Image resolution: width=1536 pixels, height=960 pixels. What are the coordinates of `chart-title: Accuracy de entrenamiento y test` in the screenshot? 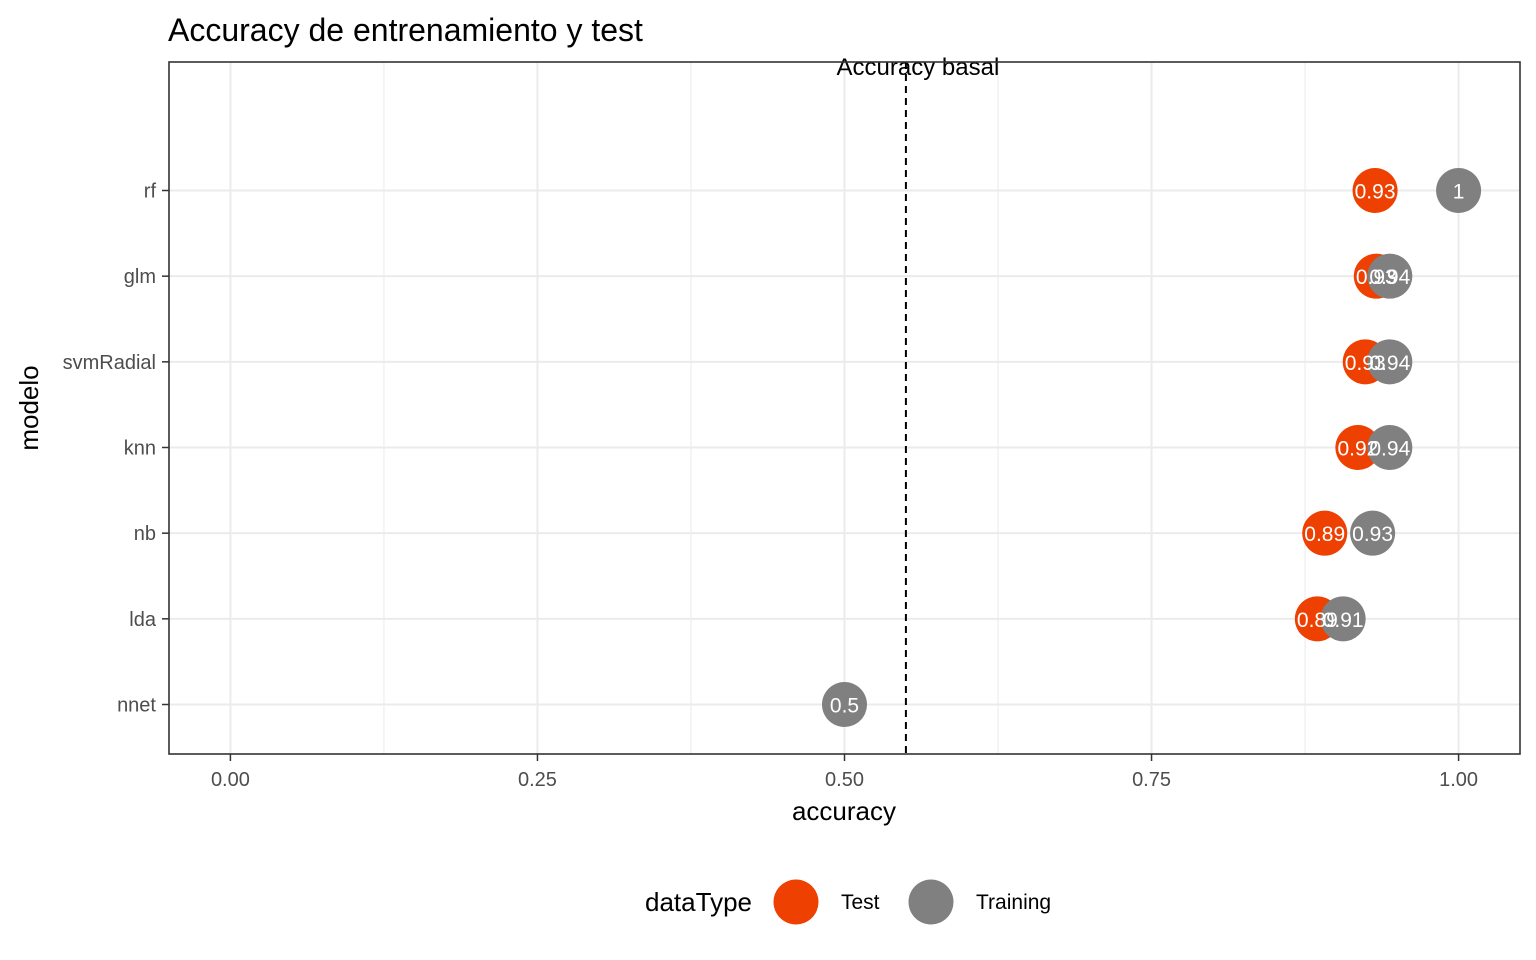 It's located at (405, 30).